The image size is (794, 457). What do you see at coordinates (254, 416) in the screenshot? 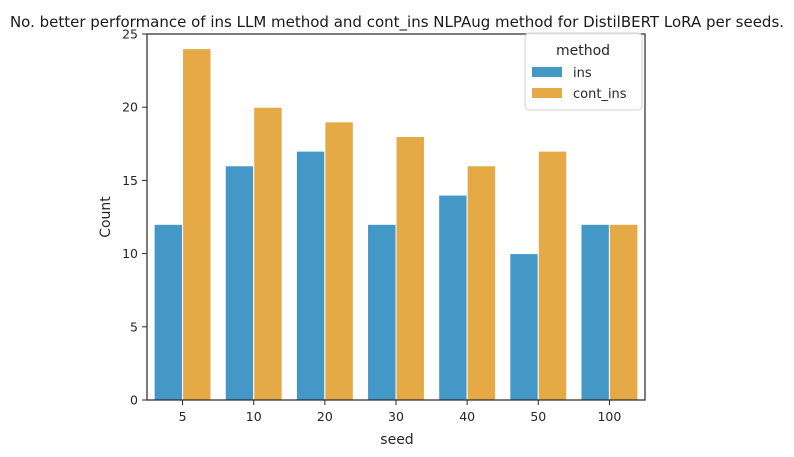
I see `x-tick-label: 10` at bounding box center [254, 416].